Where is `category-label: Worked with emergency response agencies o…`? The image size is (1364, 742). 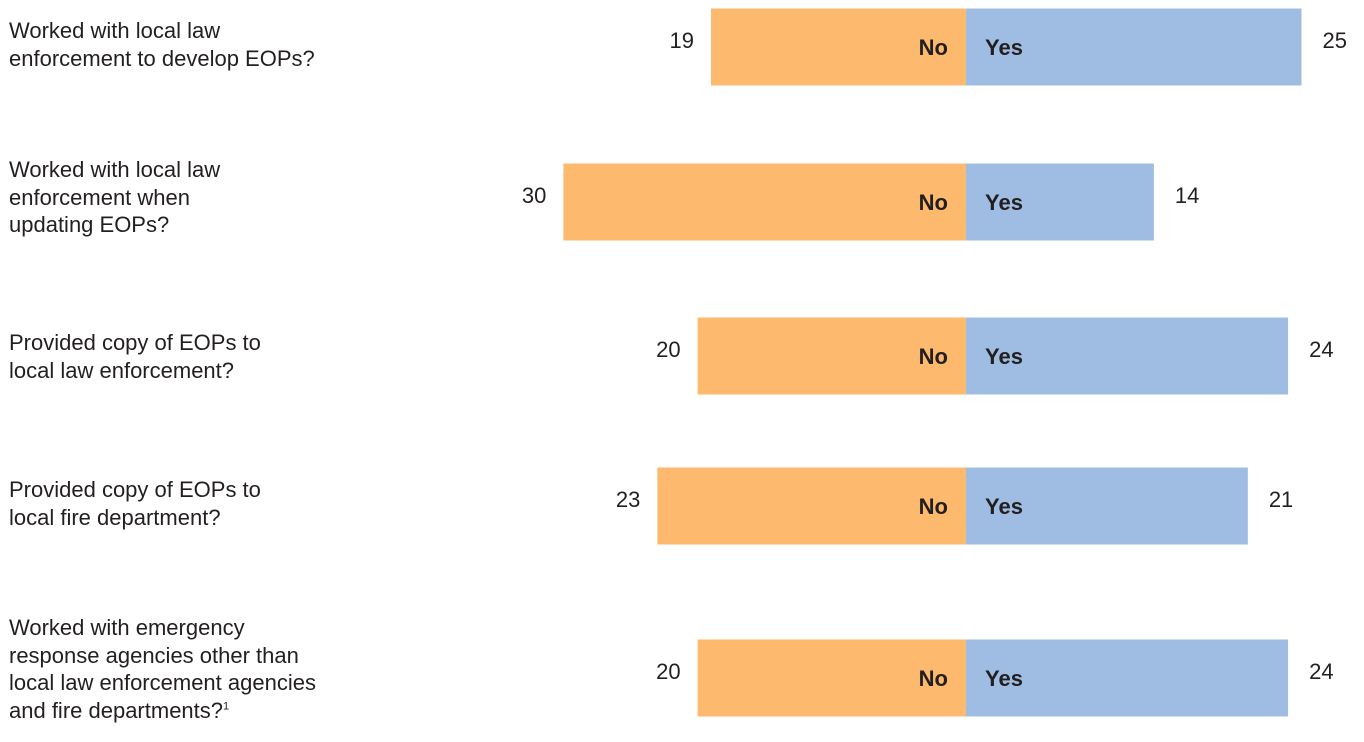 category-label: Worked with emergency response agencies o… is located at coordinates (209, 669).